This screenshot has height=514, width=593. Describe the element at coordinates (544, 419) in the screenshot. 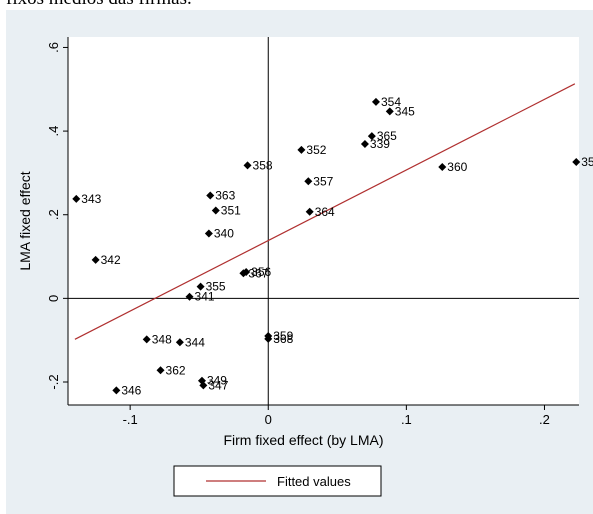

I see `x-tick-label: .2` at that location.